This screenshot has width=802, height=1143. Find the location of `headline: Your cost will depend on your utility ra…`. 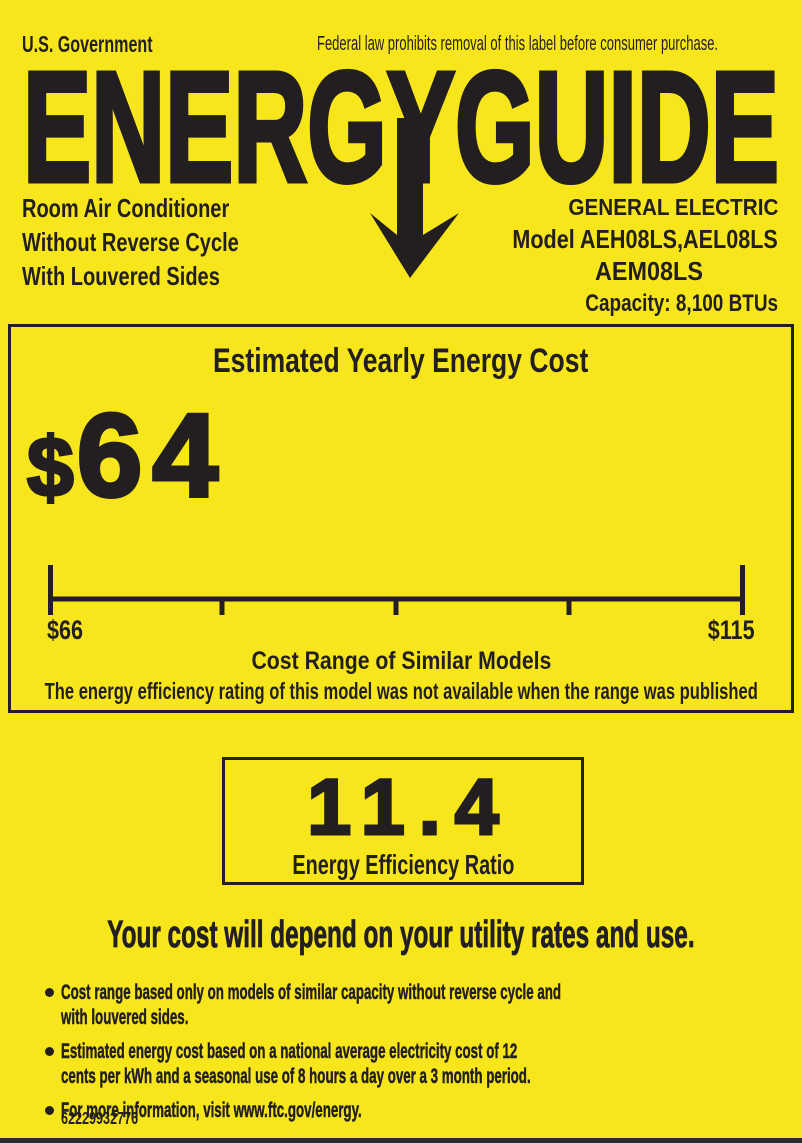

headline: Your cost will depend on your utility ra… is located at coordinates (401, 935).